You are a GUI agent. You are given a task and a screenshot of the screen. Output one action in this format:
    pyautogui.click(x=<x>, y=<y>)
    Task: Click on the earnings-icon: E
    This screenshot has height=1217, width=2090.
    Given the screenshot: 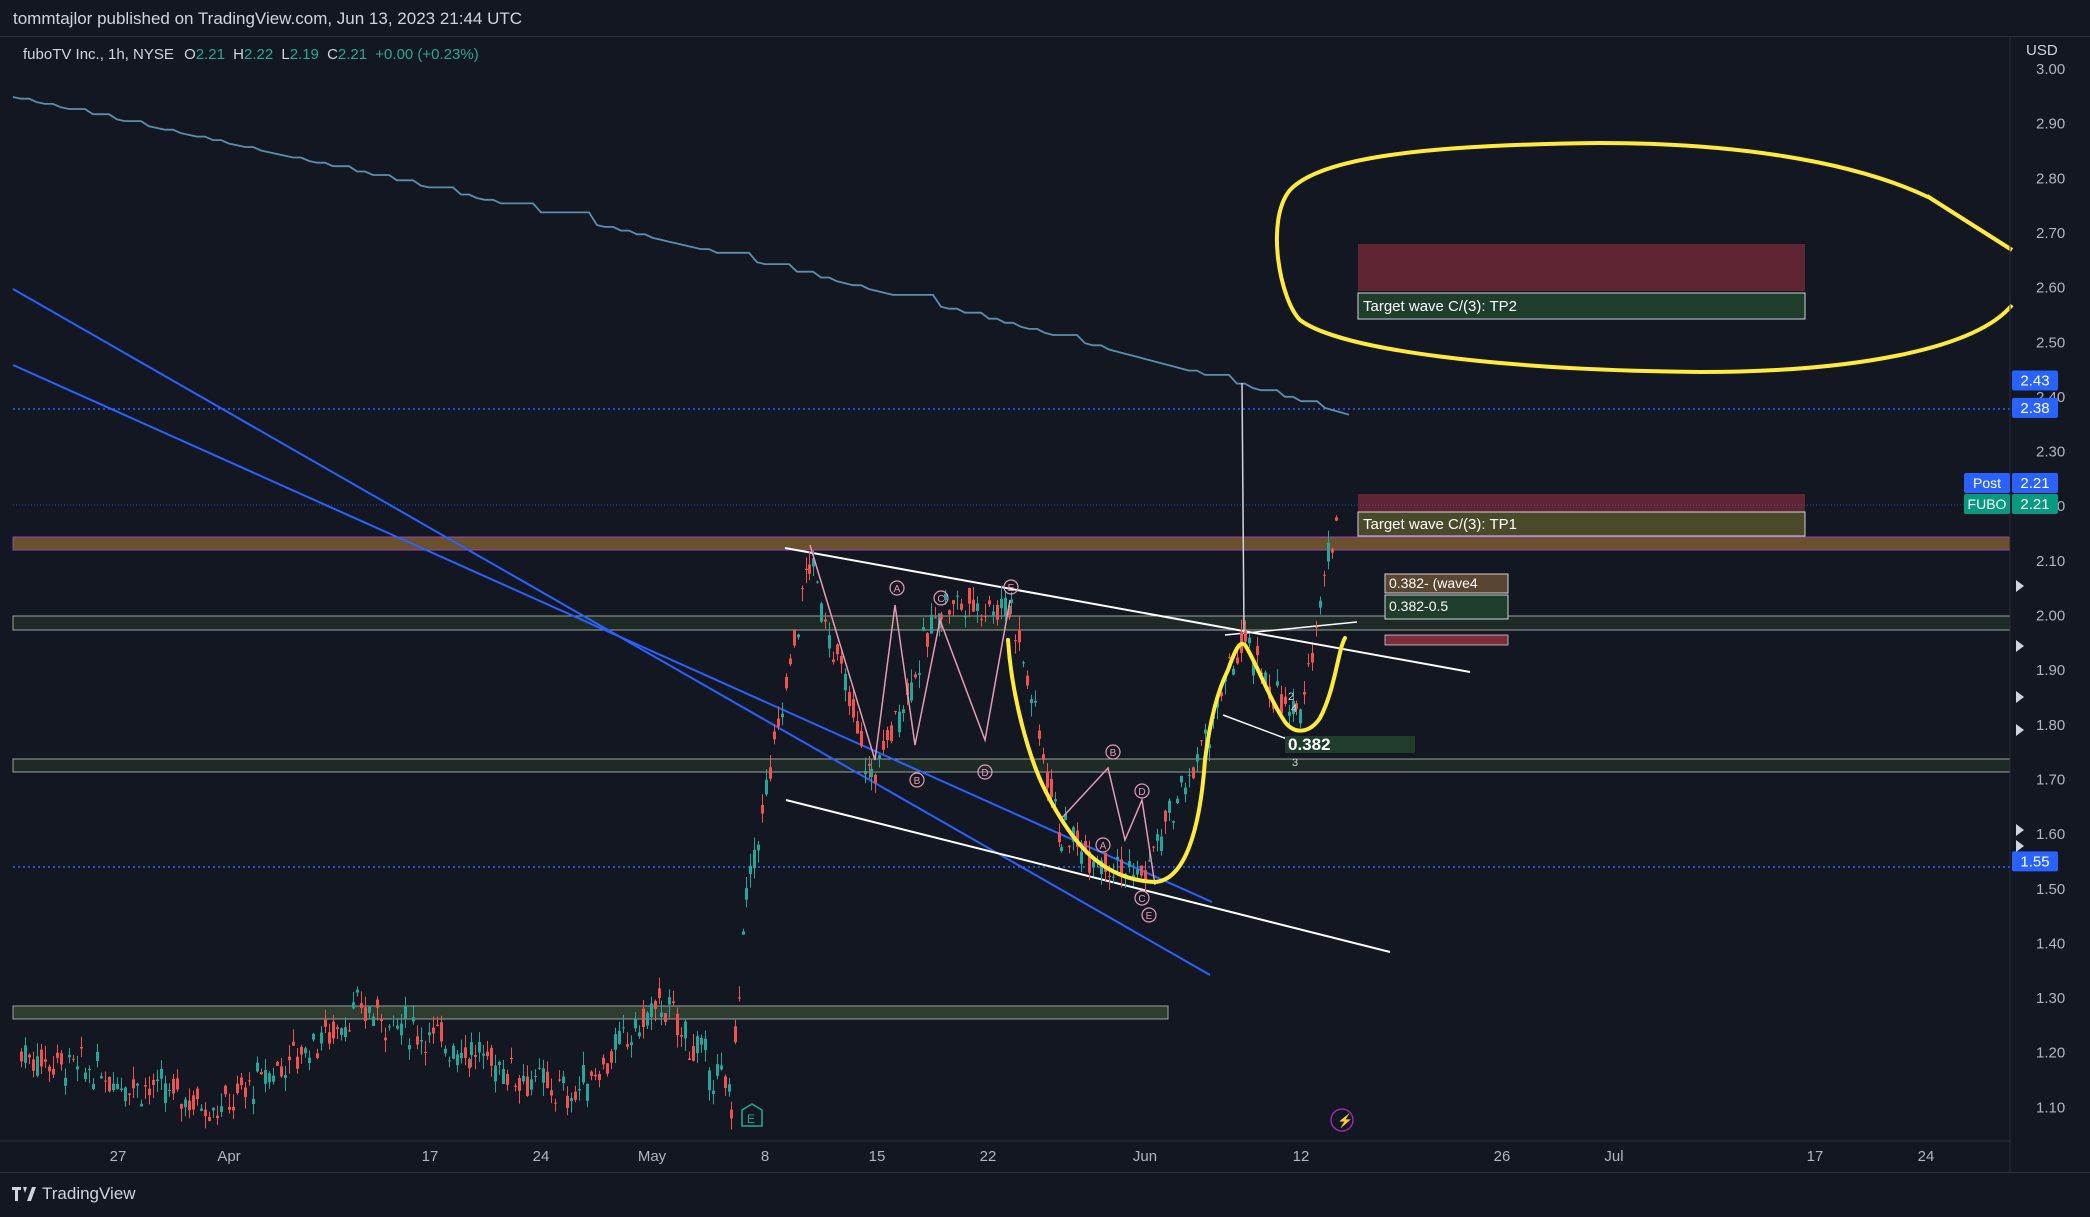 What is the action you would take?
    pyautogui.click(x=752, y=1115)
    